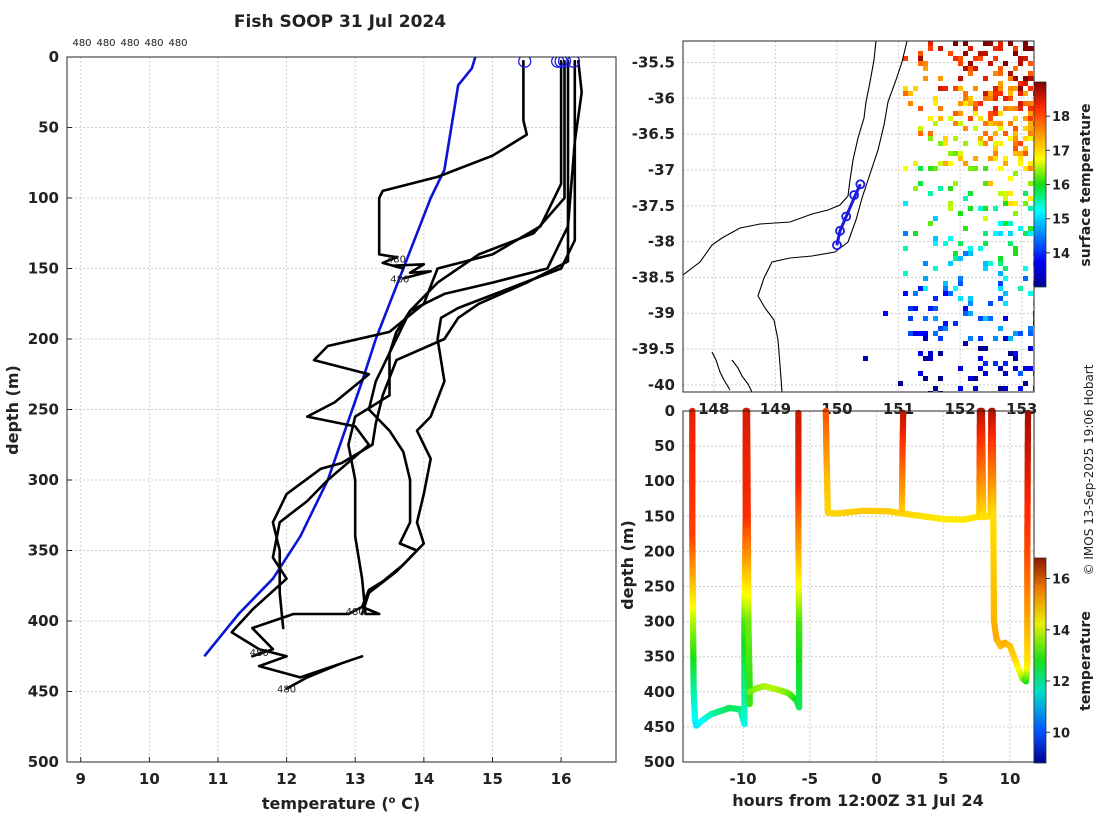 The height and width of the screenshot is (820, 1100). What do you see at coordinates (43, 480) in the screenshot?
I see `y-tick-label: 300` at bounding box center [43, 480].